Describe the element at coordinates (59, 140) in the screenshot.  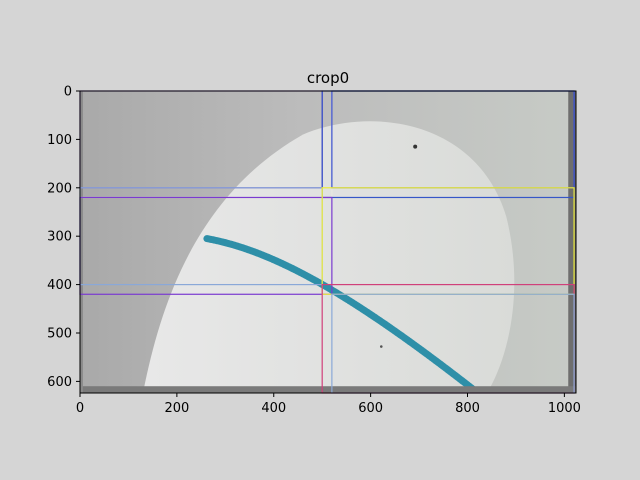
I see `y-tick-label: 100` at that location.